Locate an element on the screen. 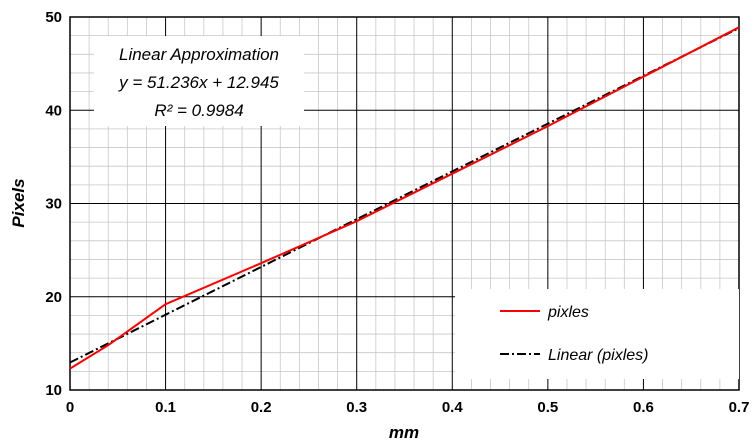 The width and height of the screenshot is (753, 441). x-tick-label: 0.6 is located at coordinates (643, 407).